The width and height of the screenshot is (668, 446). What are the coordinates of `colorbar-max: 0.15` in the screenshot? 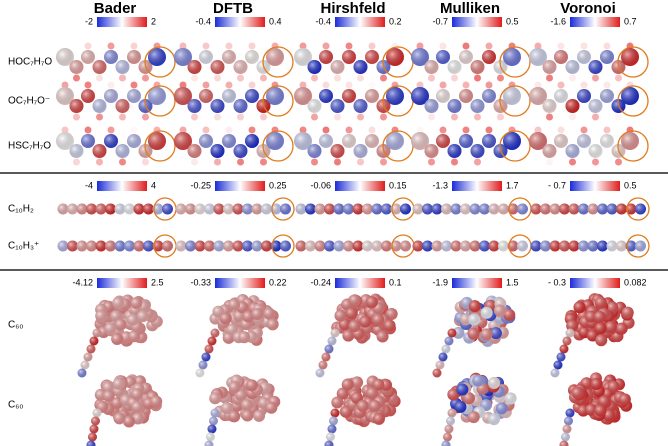 It's located at (398, 185).